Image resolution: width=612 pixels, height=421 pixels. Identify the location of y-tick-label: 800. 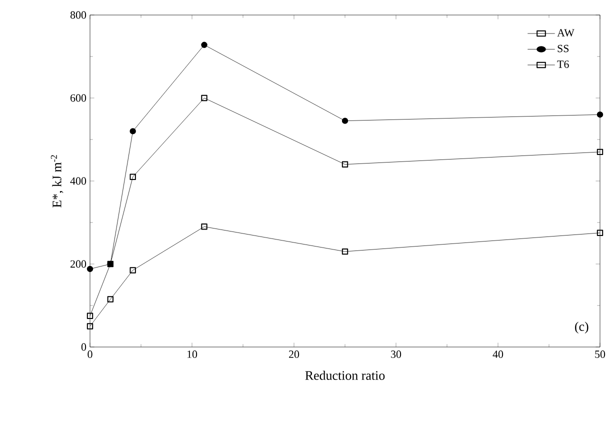
(78, 15).